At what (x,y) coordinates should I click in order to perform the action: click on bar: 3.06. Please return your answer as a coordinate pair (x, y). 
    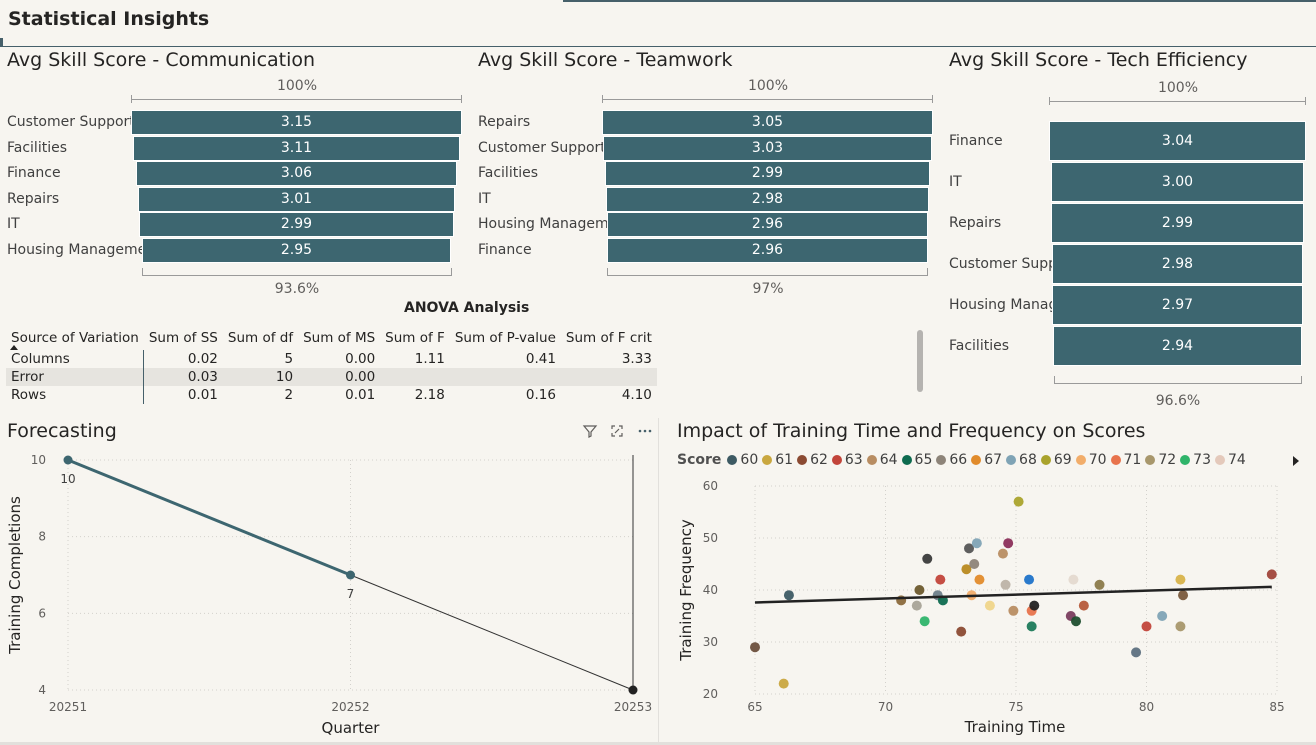
    Looking at the image, I should click on (296, 174).